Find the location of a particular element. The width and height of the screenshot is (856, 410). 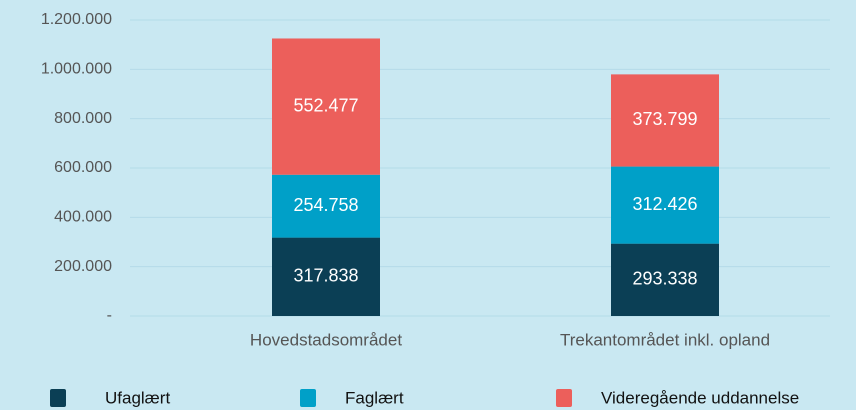

value-label: 373.799 is located at coordinates (664, 119).